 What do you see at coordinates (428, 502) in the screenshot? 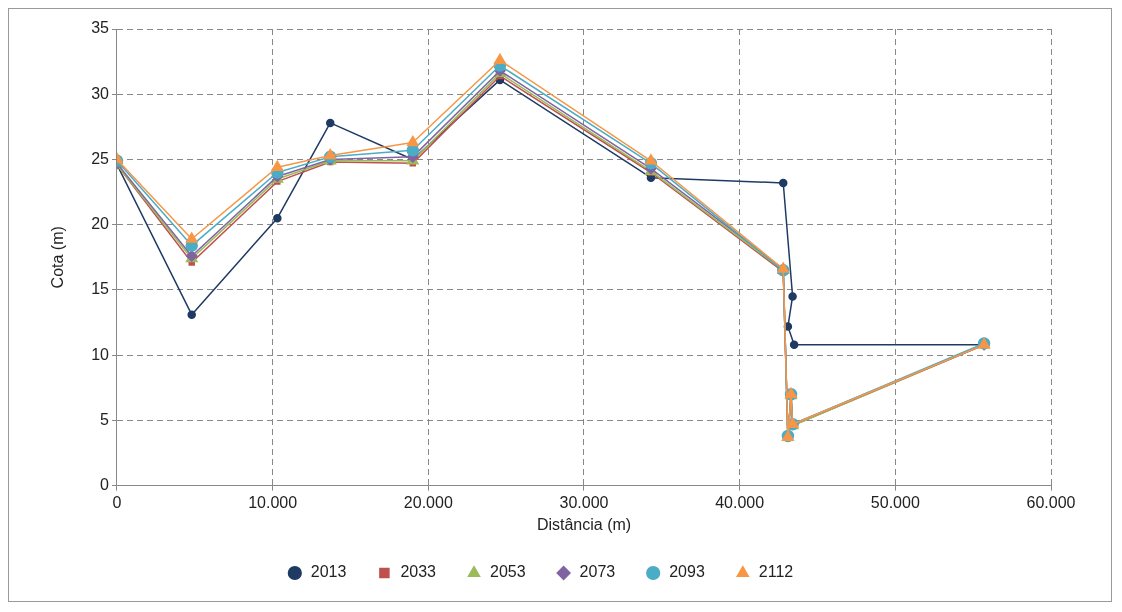
I see `x-tick-label: 20.000` at bounding box center [428, 502].